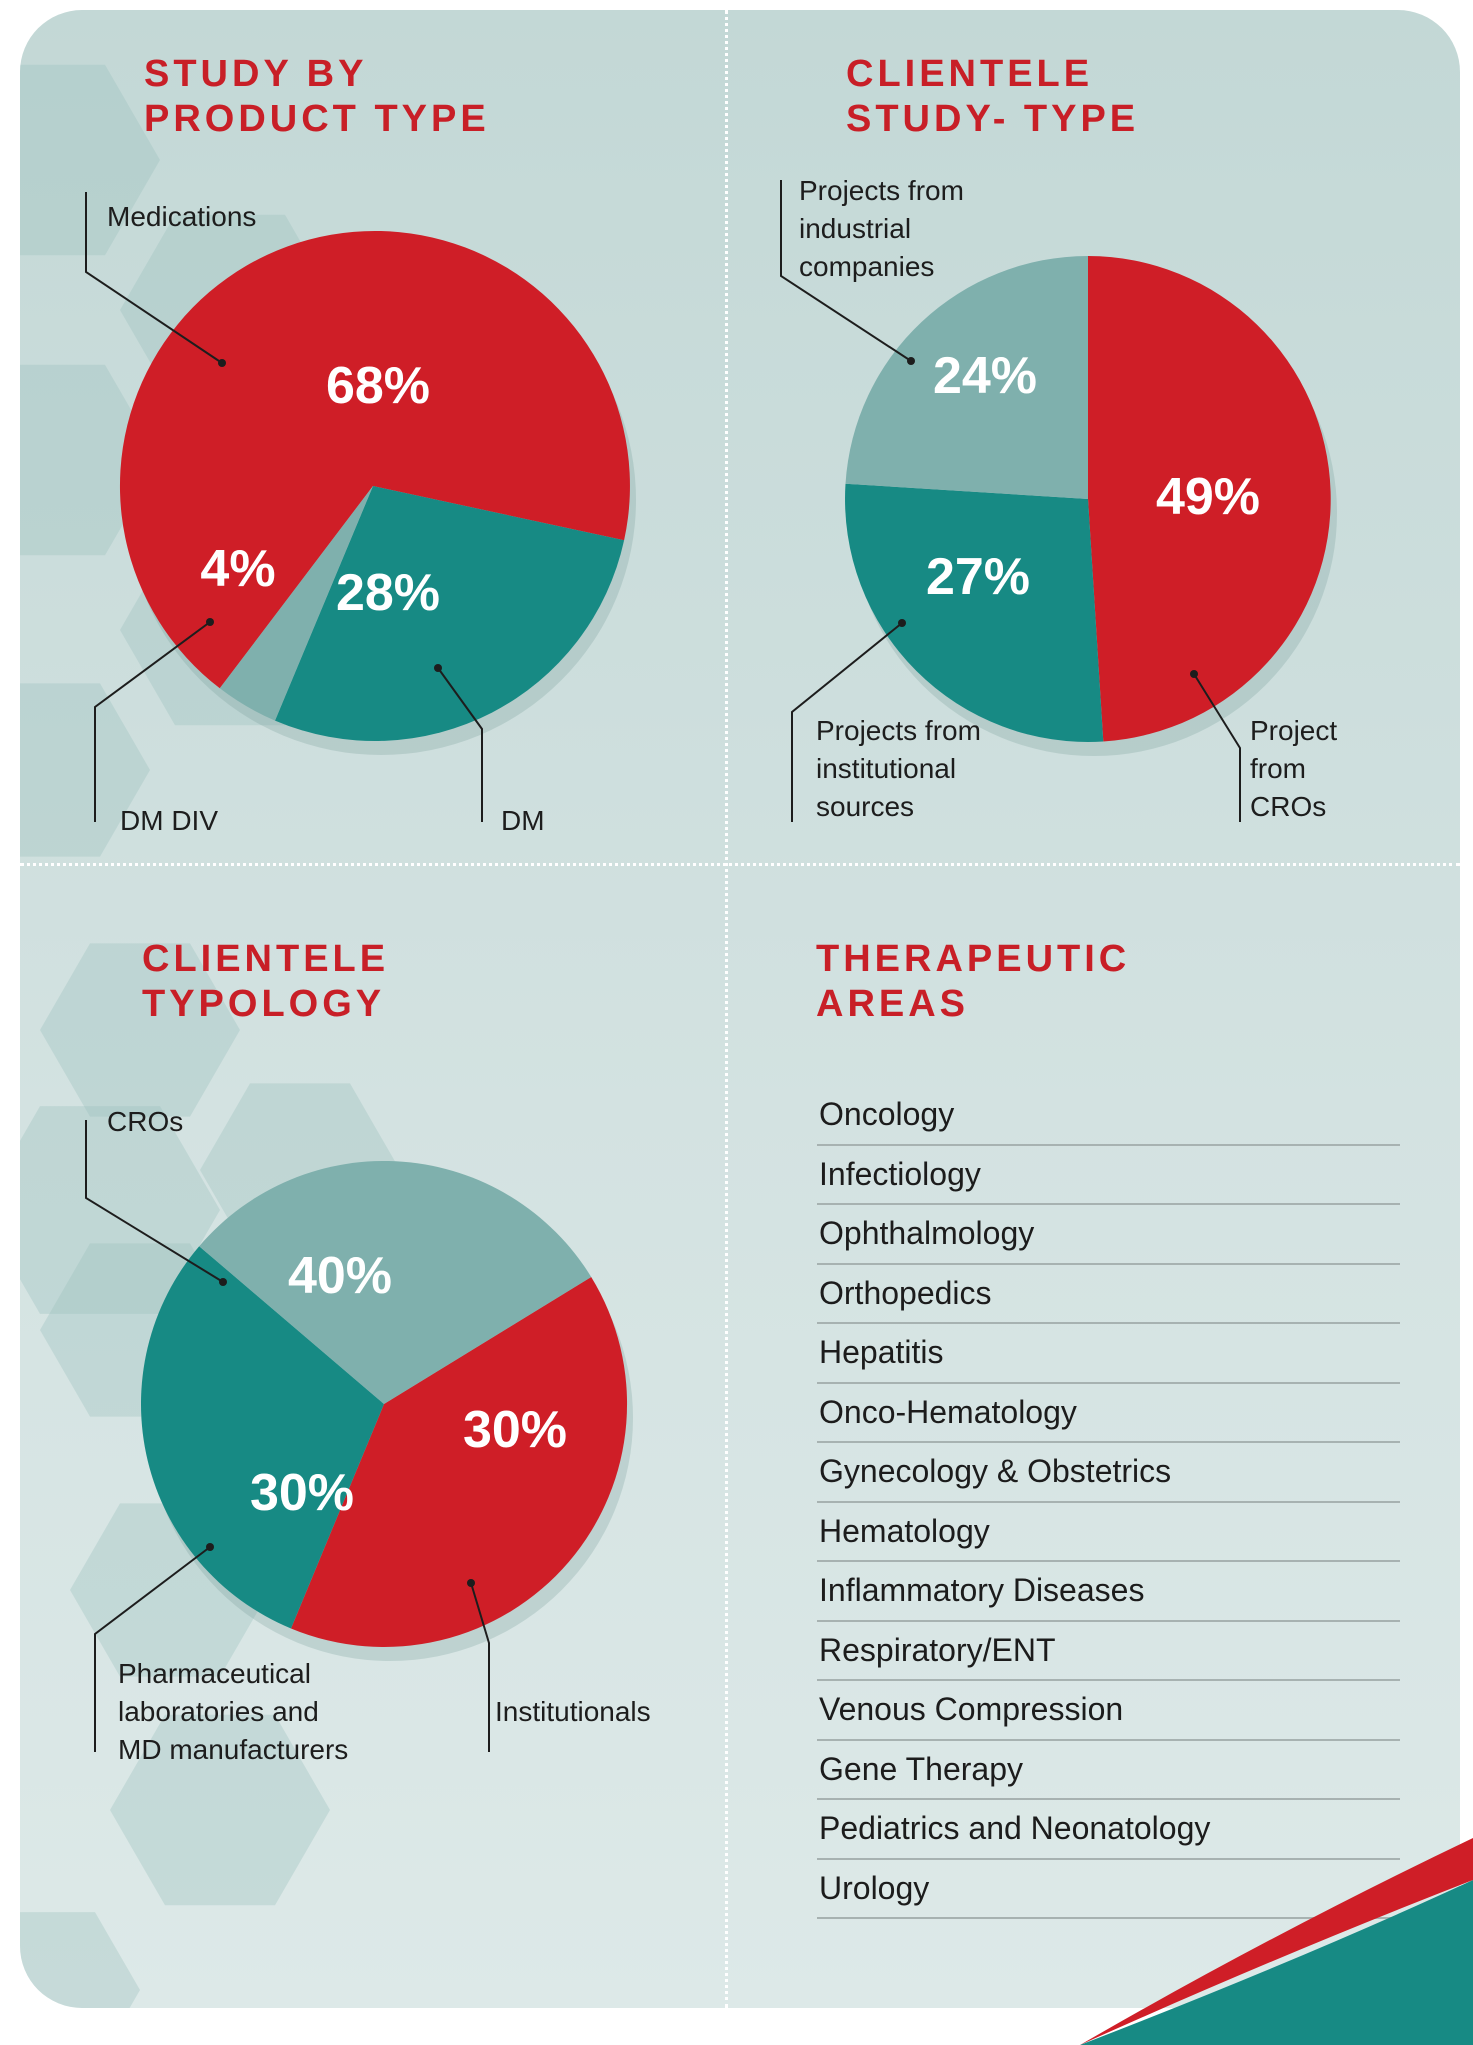 This screenshot has height=2045, width=1473. What do you see at coordinates (740, 864) in the screenshot?
I see `horizontal-divider` at bounding box center [740, 864].